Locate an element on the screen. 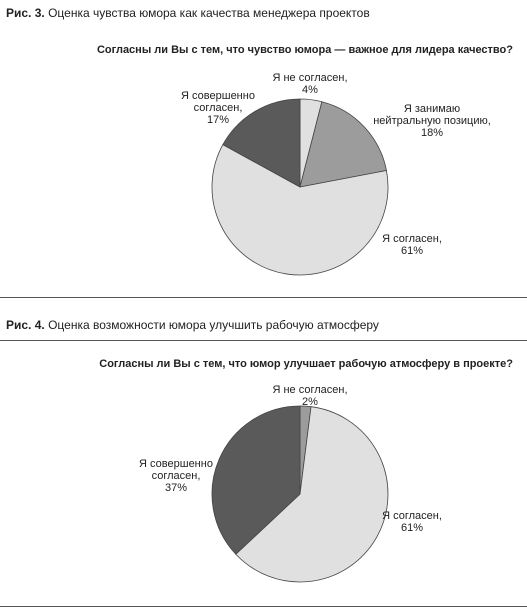 Image resolution: width=527 pixels, height=610 pixels. label-disagree: Я не согласен, 4% is located at coordinates (309, 84).